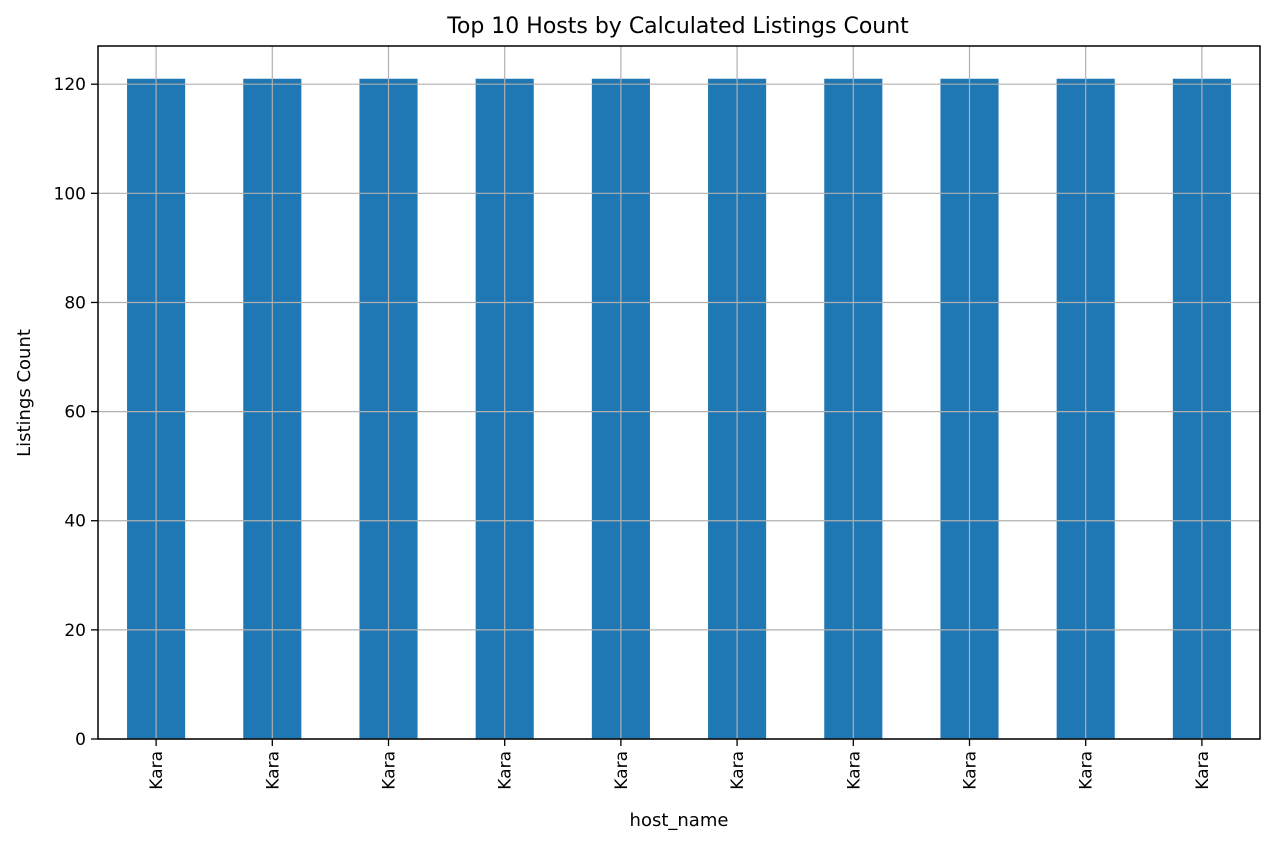 The image size is (1275, 849). What do you see at coordinates (75, 303) in the screenshot?
I see `y-tick-label: 80` at bounding box center [75, 303].